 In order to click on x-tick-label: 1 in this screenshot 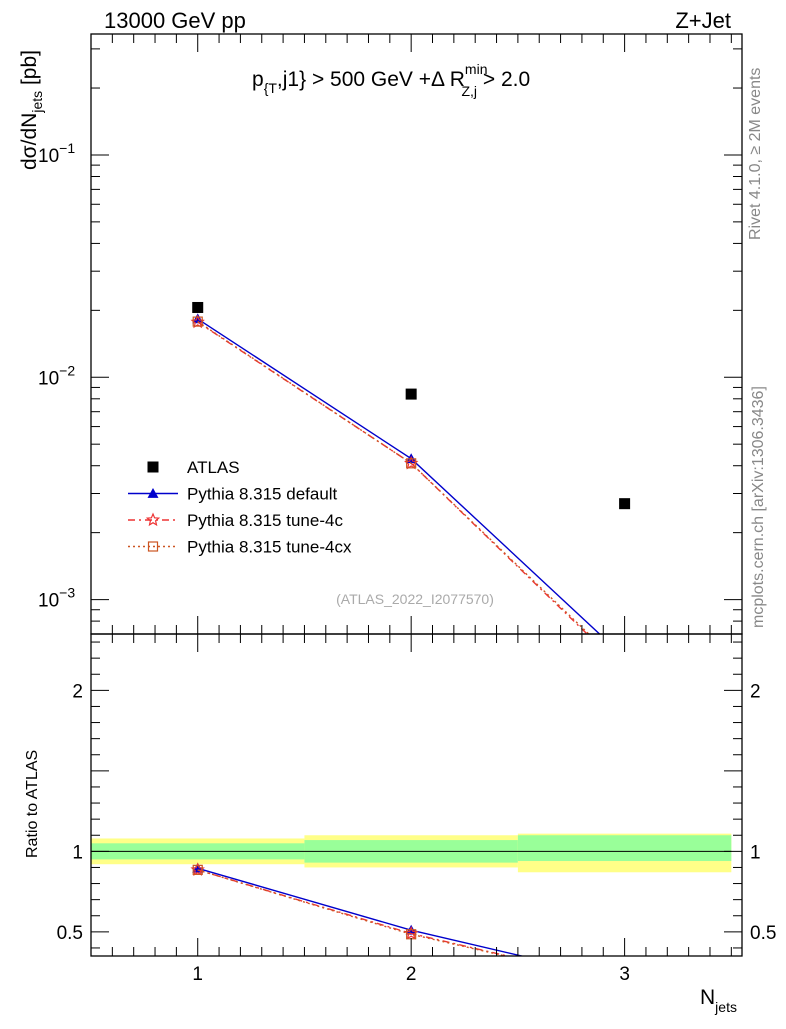, I will do `click(197, 974)`.